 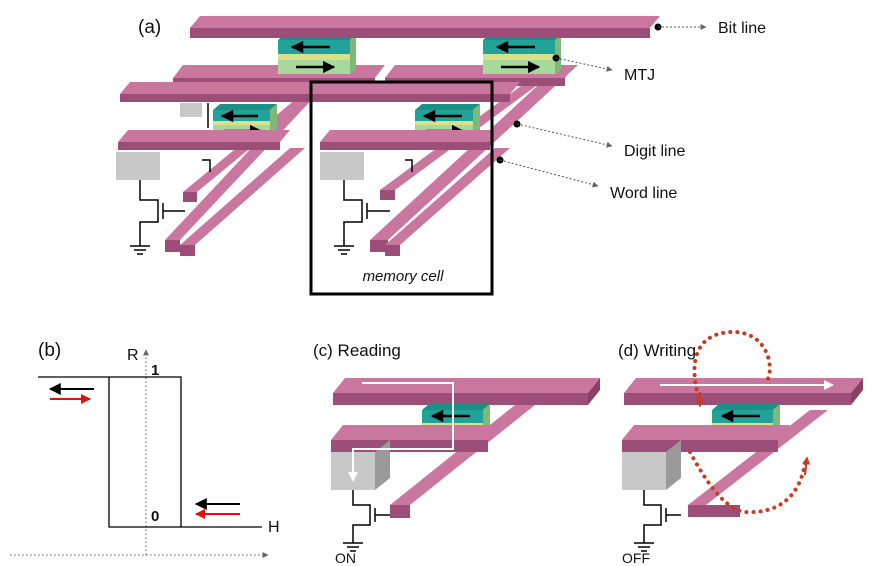 What do you see at coordinates (654, 151) in the screenshot?
I see `svg-text: Digit line` at bounding box center [654, 151].